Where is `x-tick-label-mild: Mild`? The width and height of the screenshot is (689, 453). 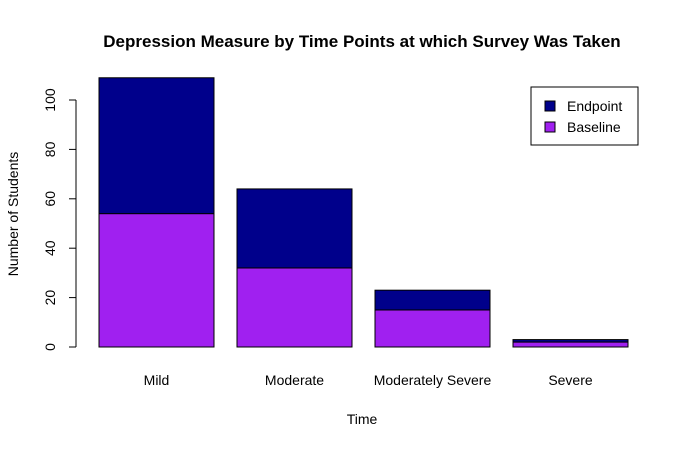 x-tick-label-mild: Mild is located at coordinates (157, 380).